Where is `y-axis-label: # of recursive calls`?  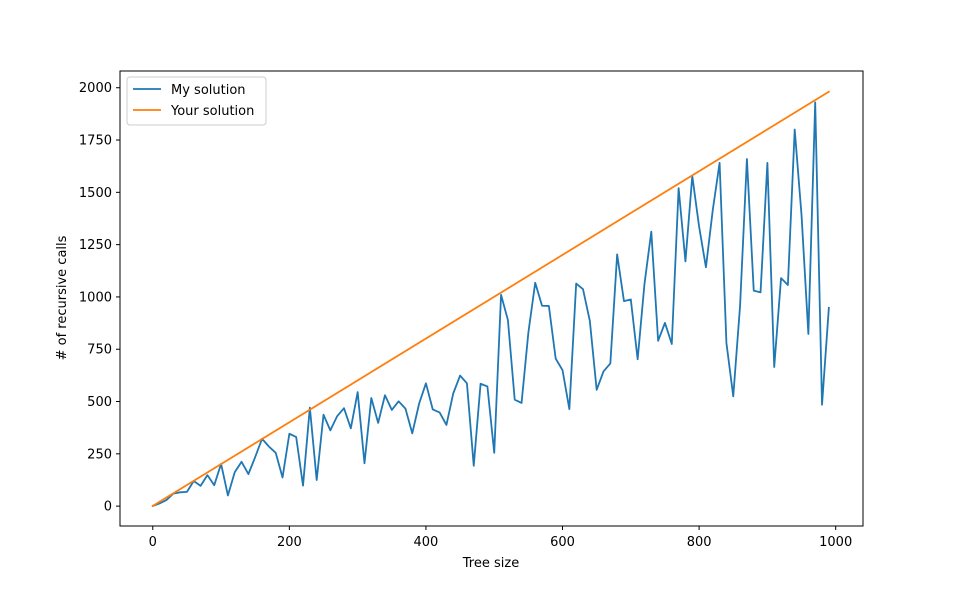
y-axis-label: # of recursive calls is located at coordinates (62, 297).